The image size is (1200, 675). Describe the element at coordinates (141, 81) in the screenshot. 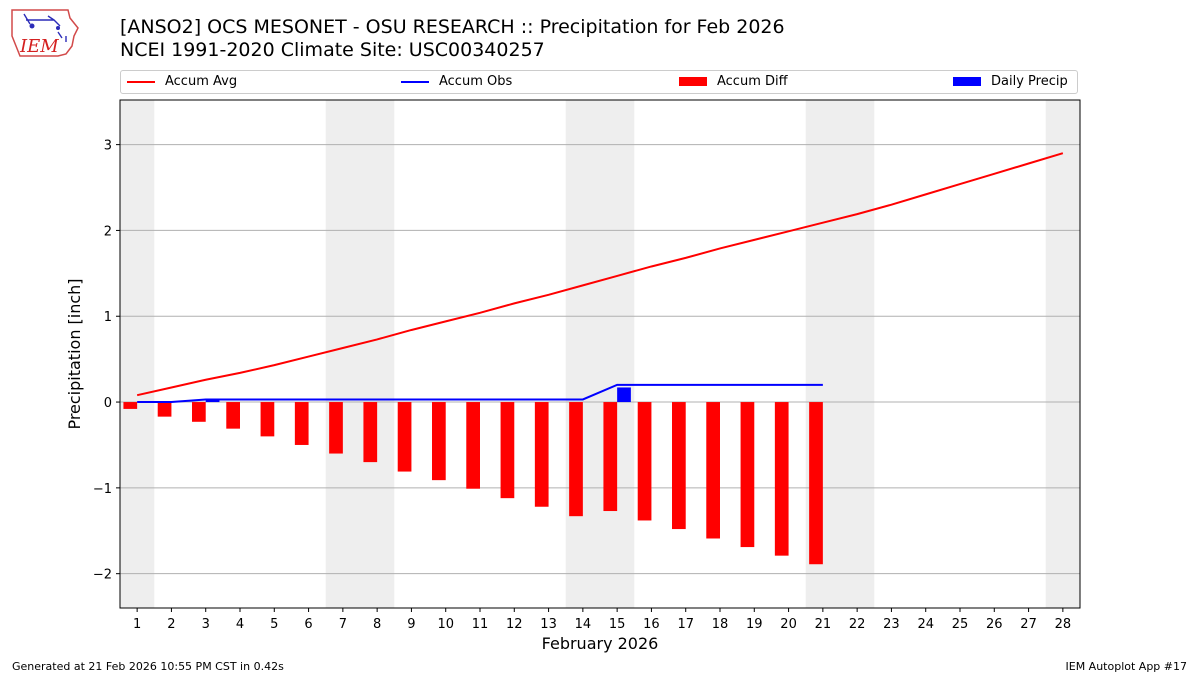

I see `legend-swatch-accum-avg` at that location.